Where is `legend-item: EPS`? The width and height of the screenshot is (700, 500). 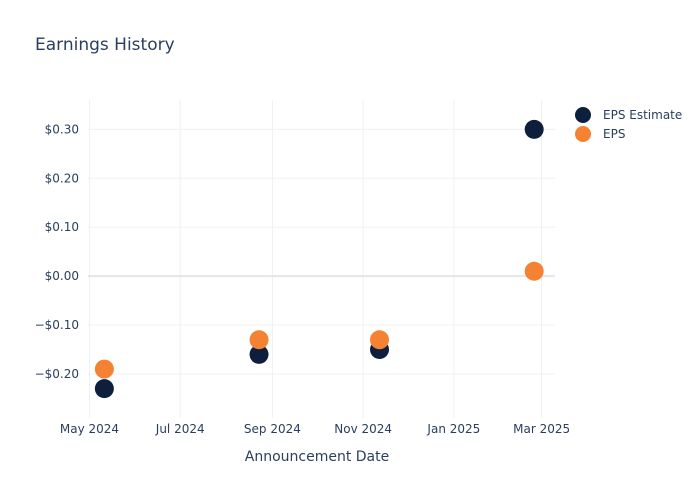
legend-item: EPS is located at coordinates (600, 134).